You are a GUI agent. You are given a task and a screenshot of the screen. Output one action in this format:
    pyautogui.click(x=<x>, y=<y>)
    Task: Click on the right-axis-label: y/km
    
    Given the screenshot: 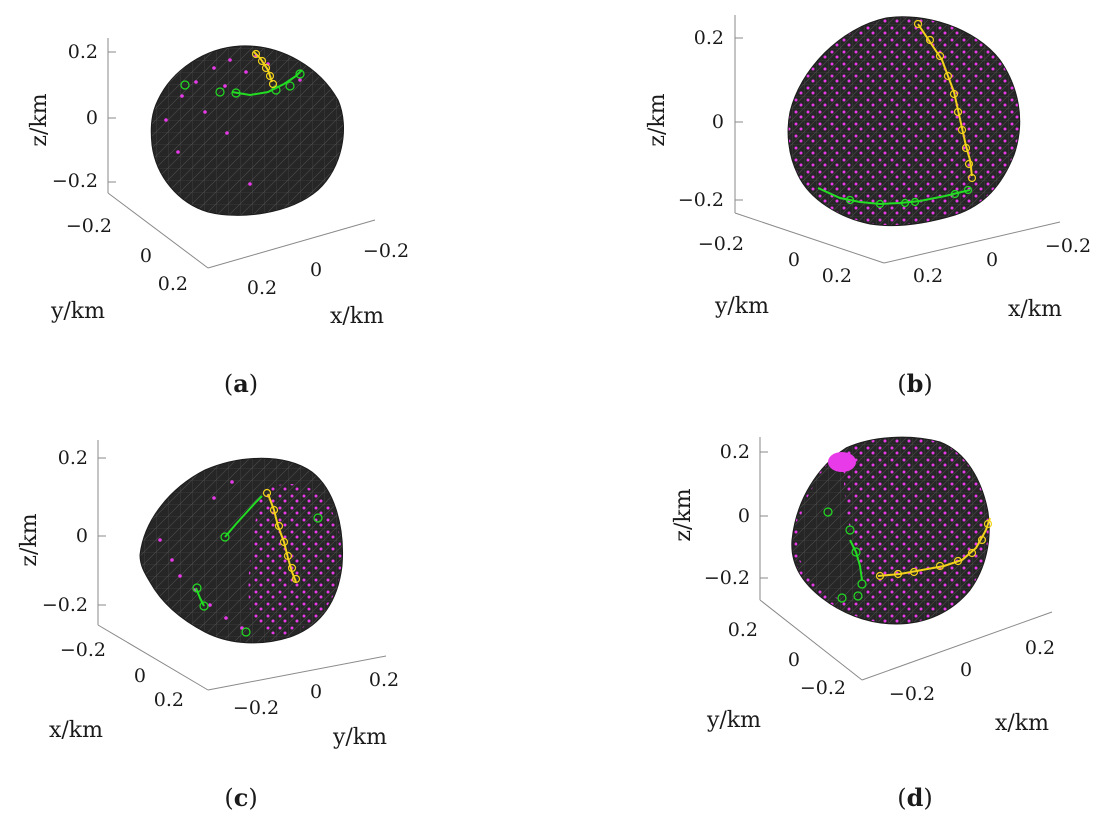 What is the action you would take?
    pyautogui.click(x=359, y=737)
    